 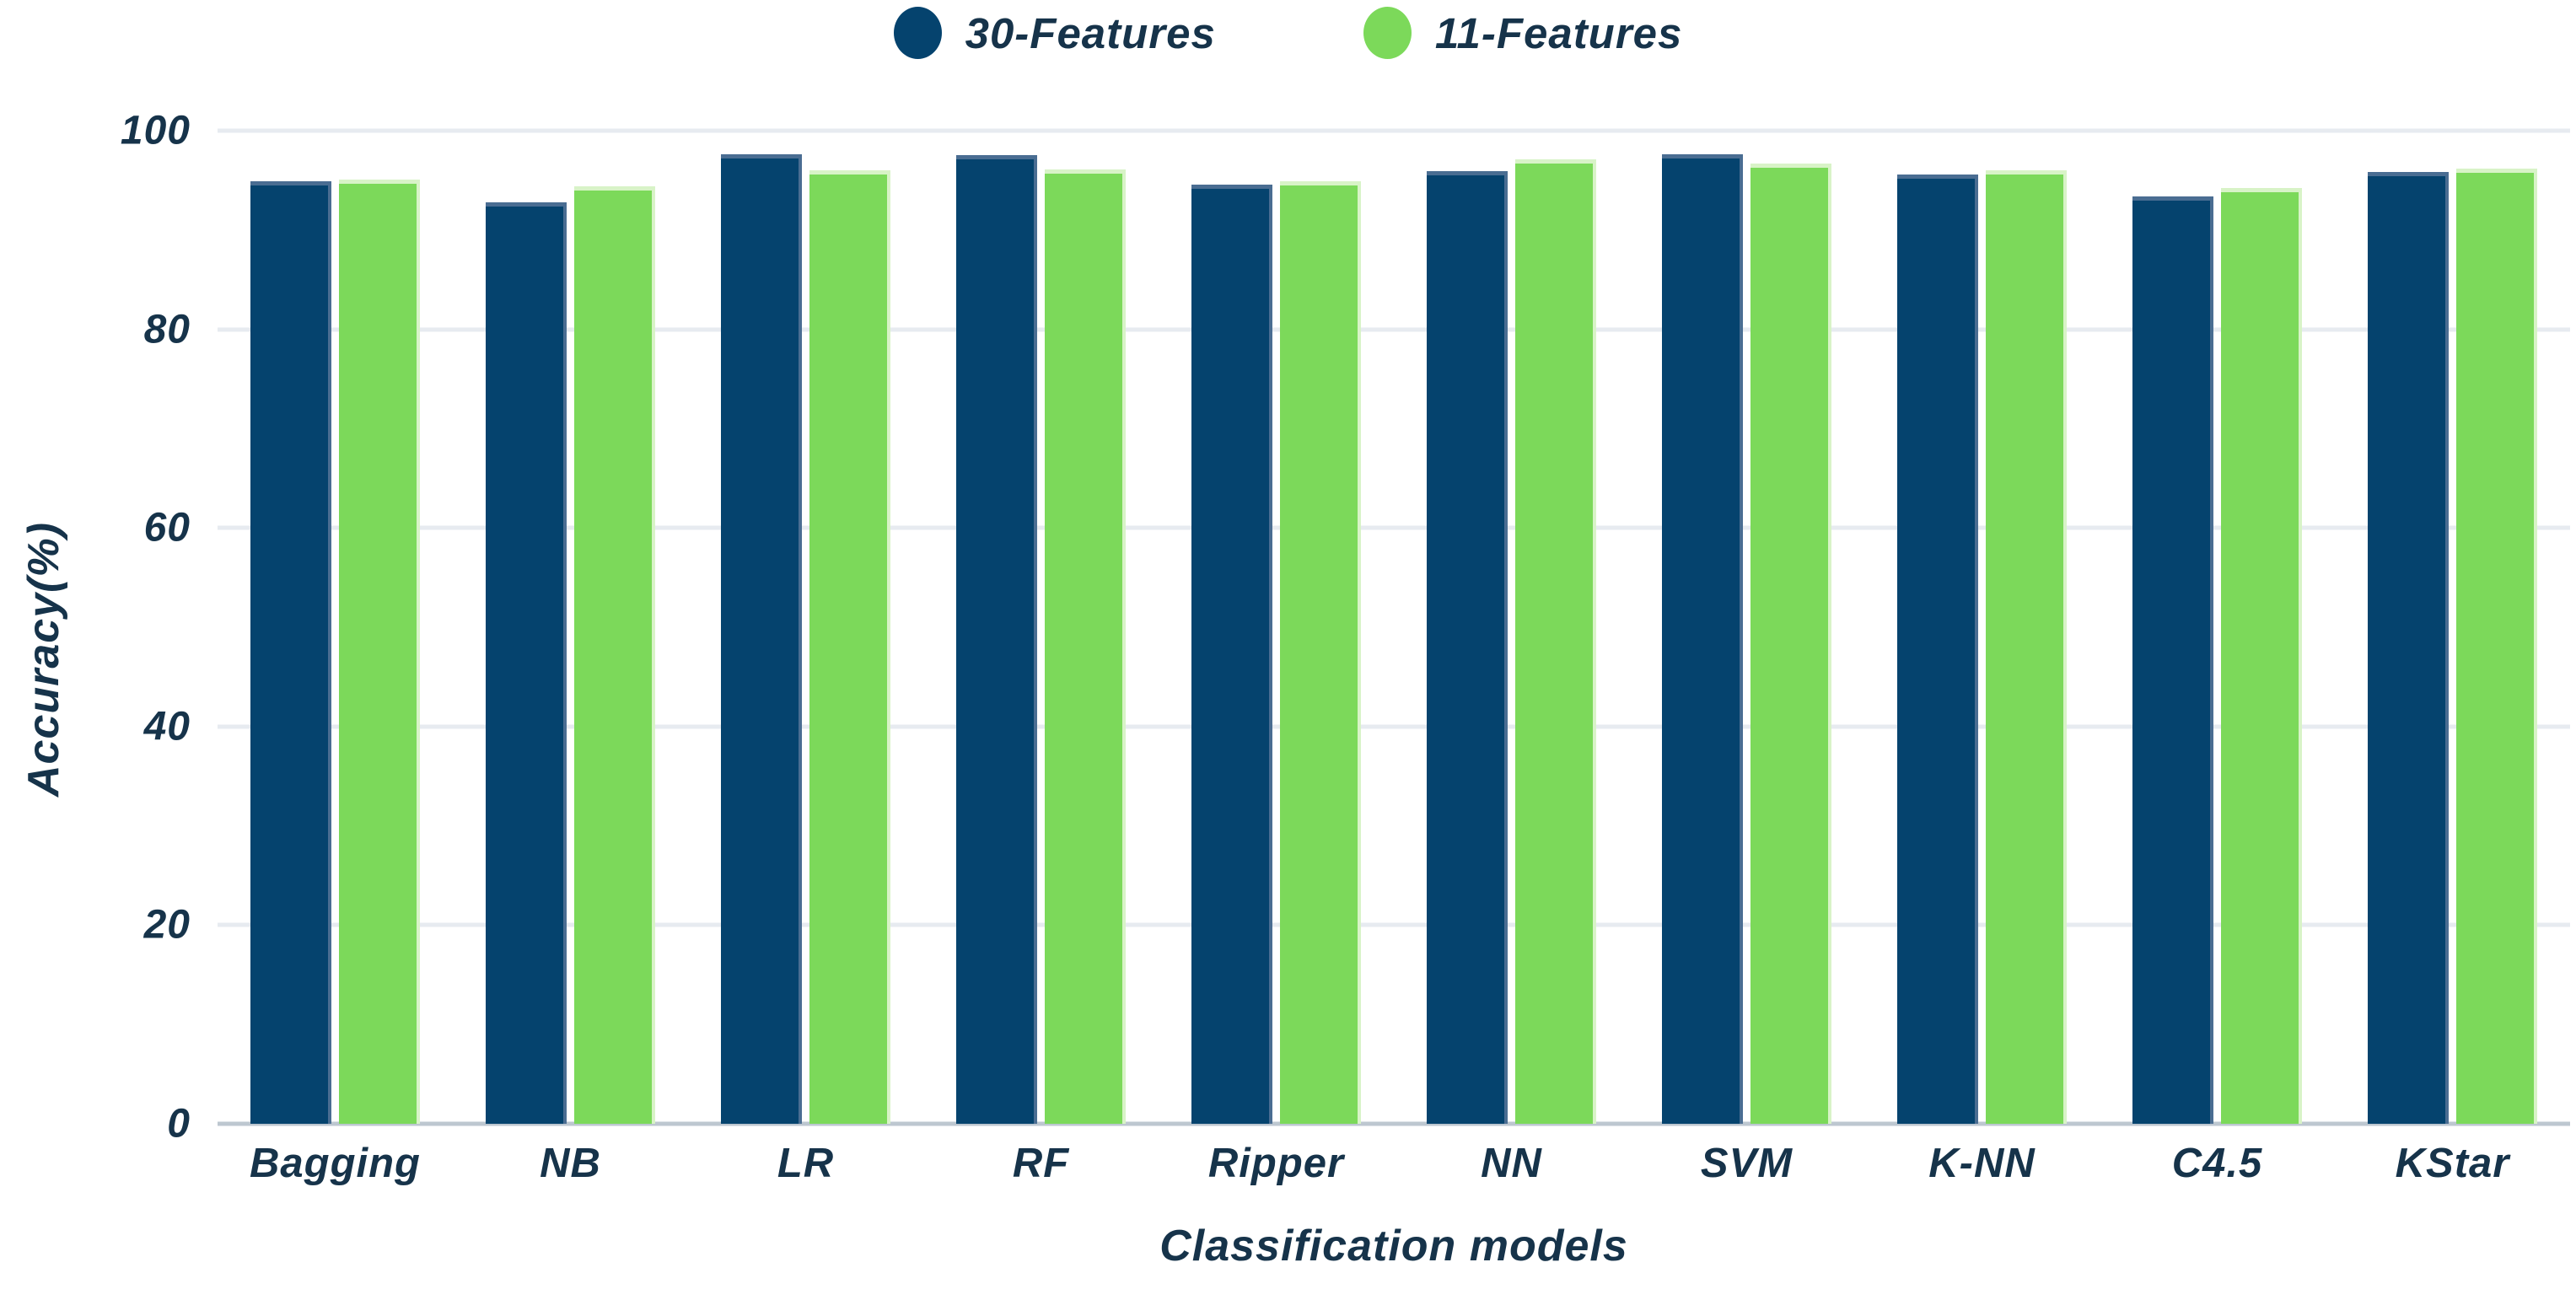 What do you see at coordinates (805, 627) in the screenshot?
I see `bar-group-lr` at bounding box center [805, 627].